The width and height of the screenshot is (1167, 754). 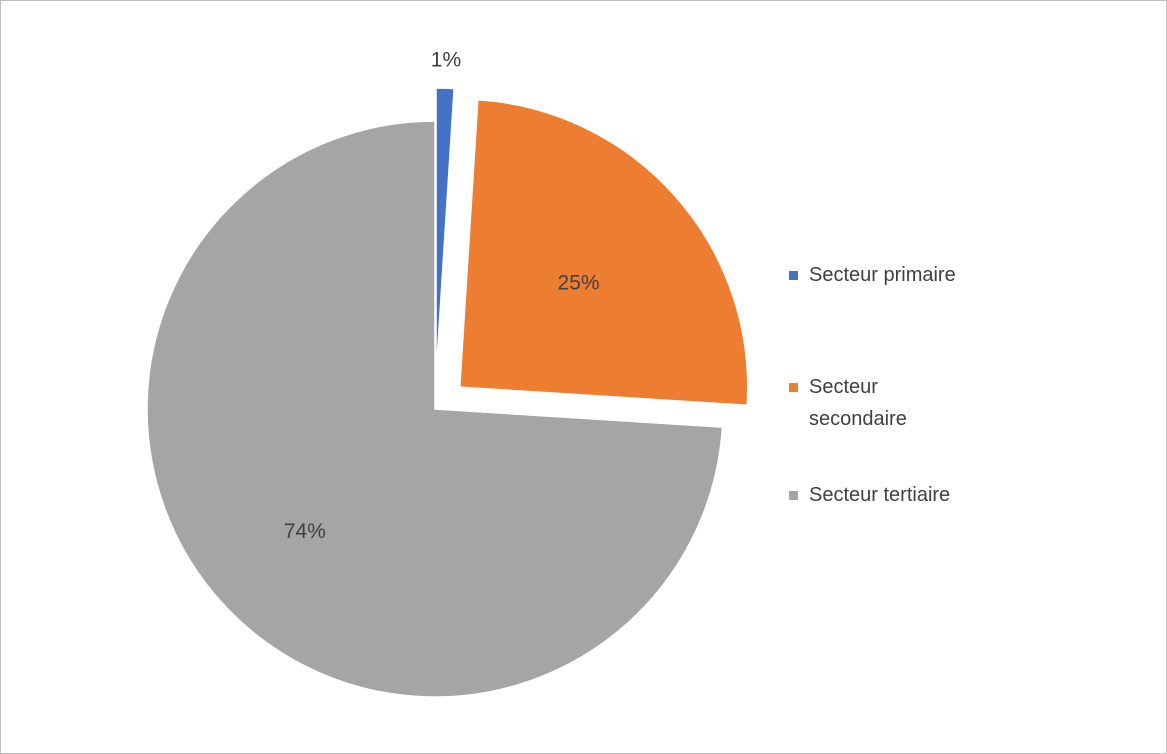 What do you see at coordinates (880, 495) in the screenshot?
I see `legend-label: Secteur tertiaire` at bounding box center [880, 495].